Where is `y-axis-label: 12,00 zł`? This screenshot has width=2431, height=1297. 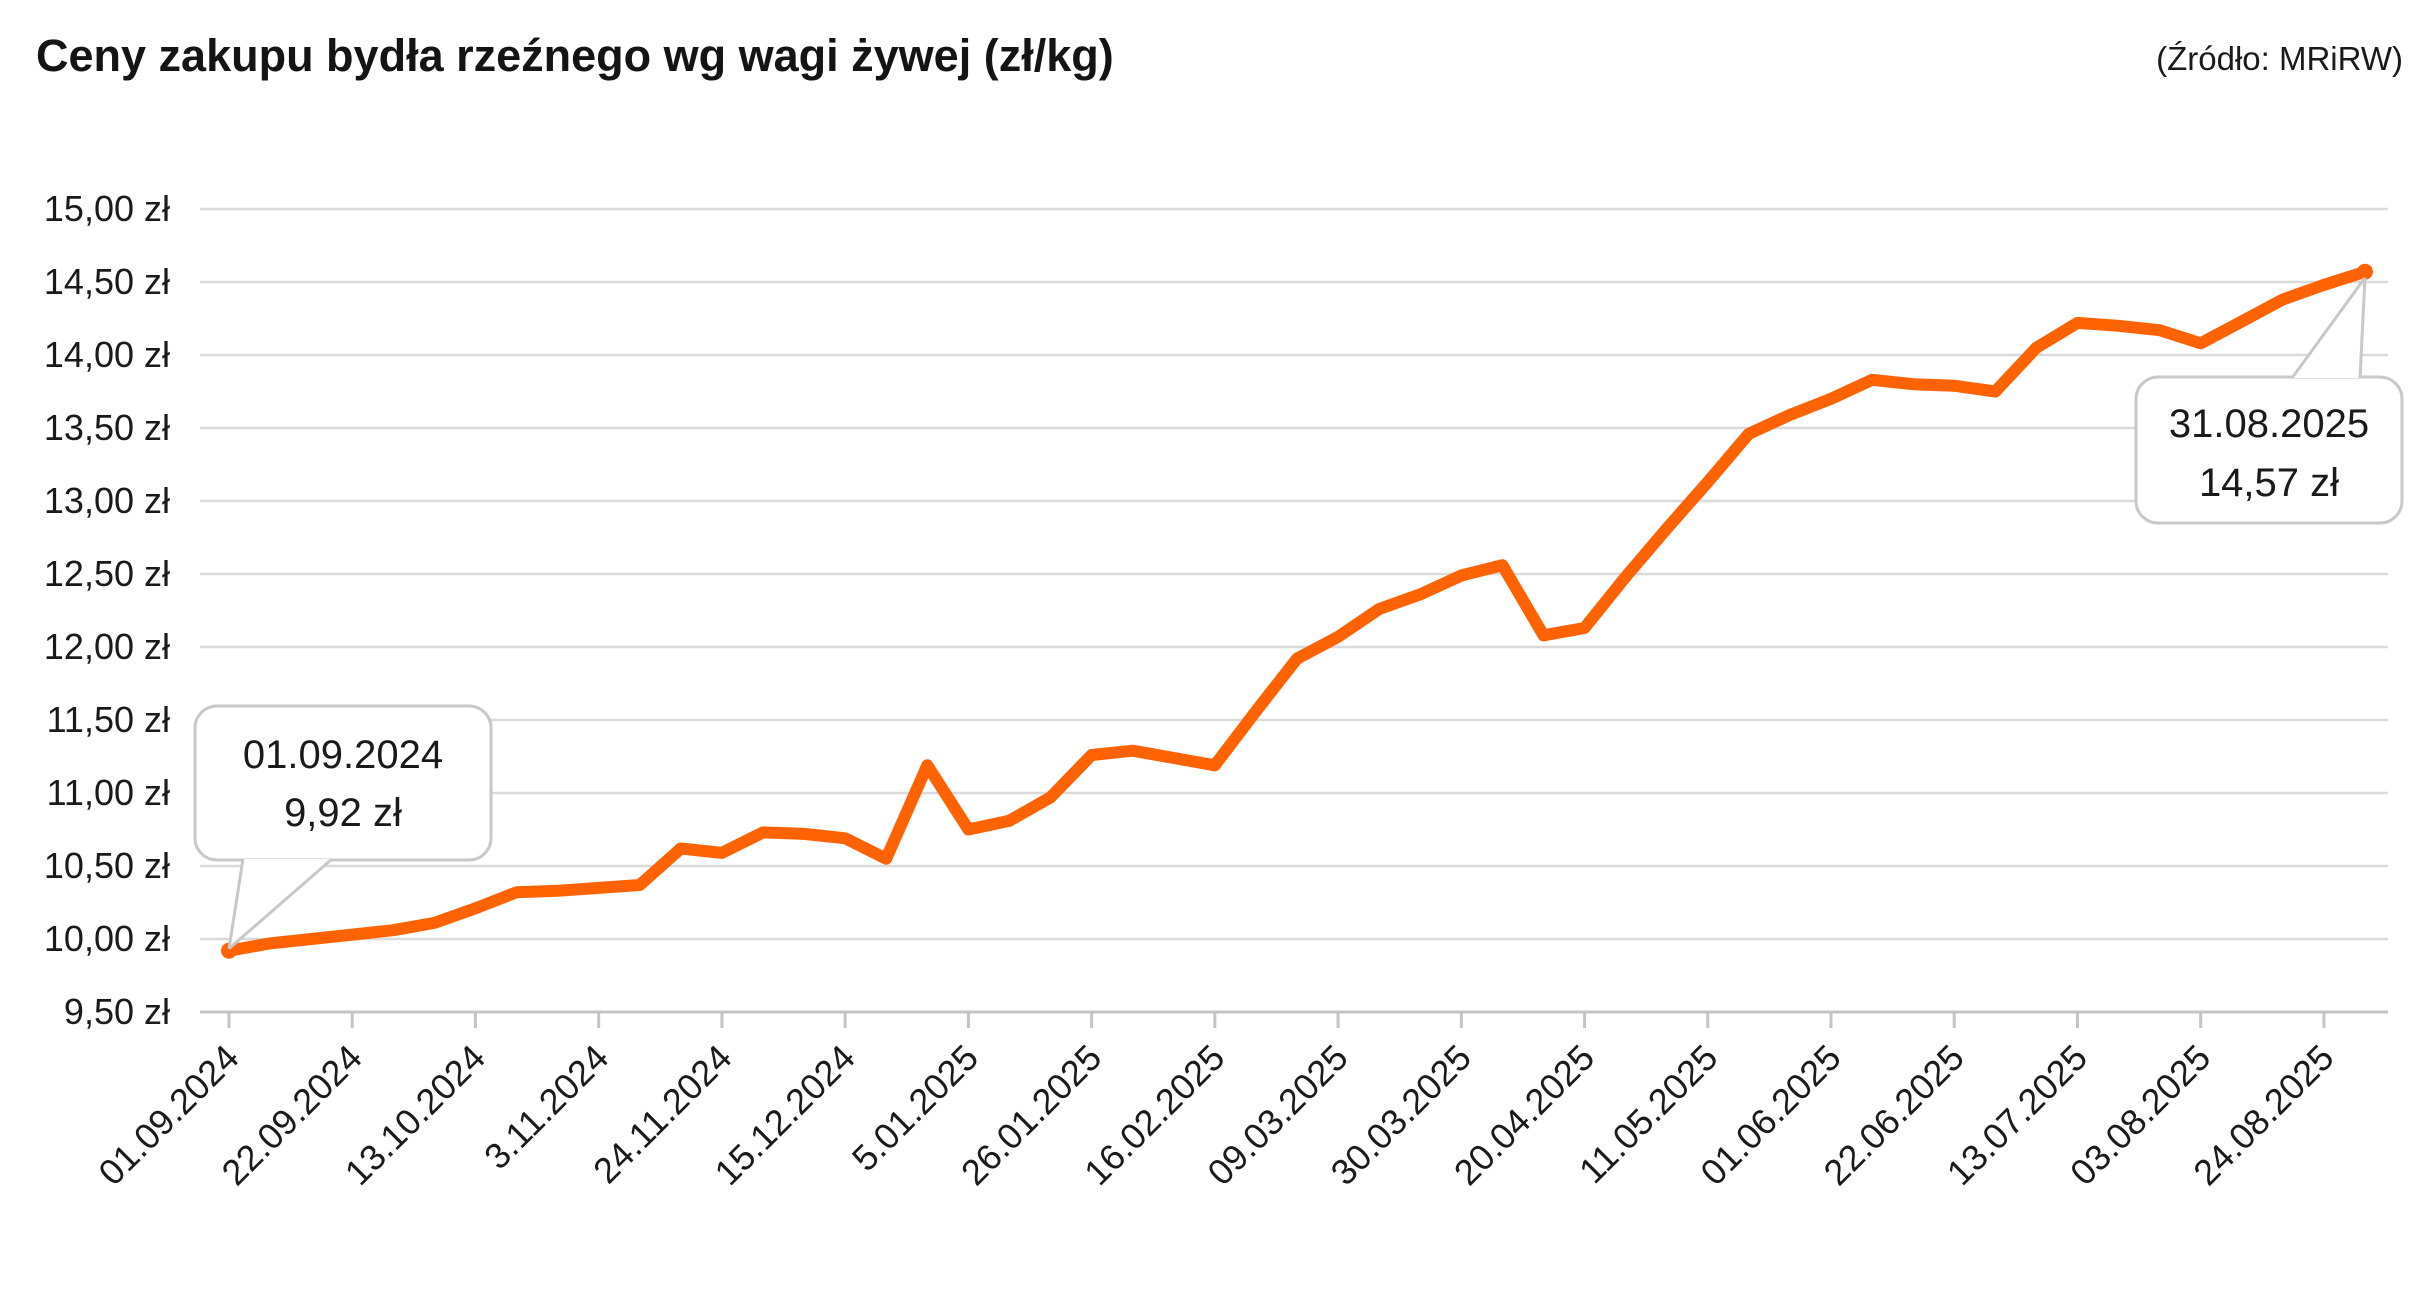 y-axis-label: 12,00 zł is located at coordinates (107, 646).